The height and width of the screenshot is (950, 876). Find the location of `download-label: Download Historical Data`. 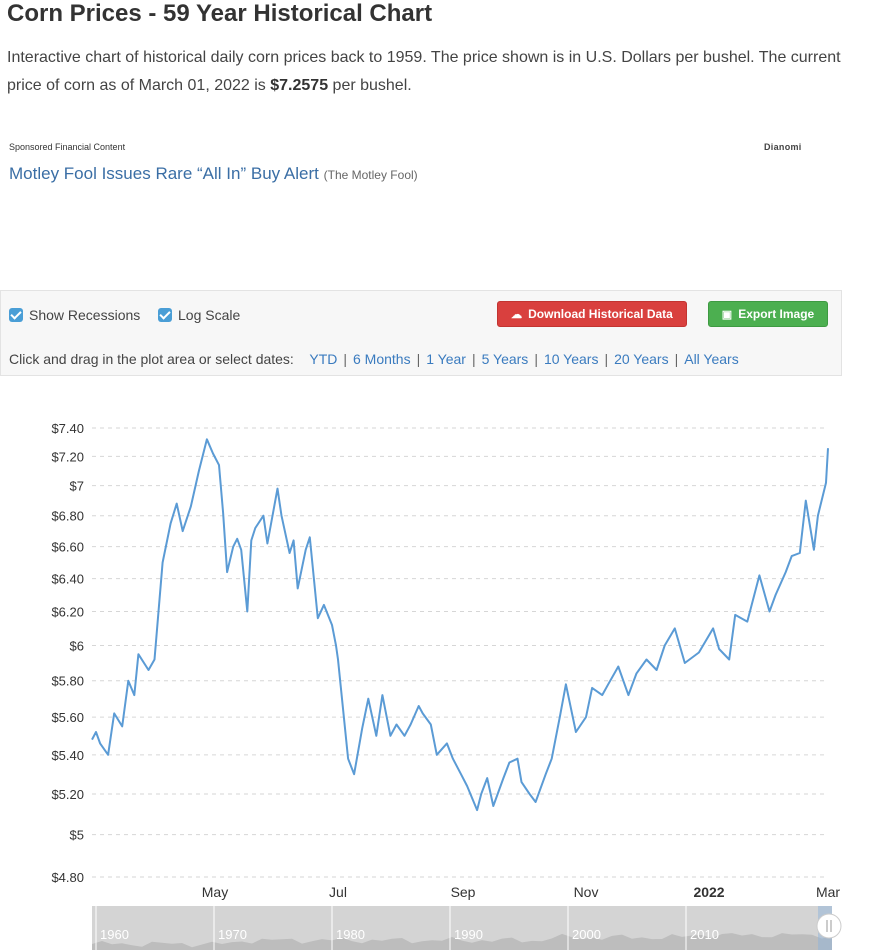

download-label: Download Historical Data is located at coordinates (600, 314).